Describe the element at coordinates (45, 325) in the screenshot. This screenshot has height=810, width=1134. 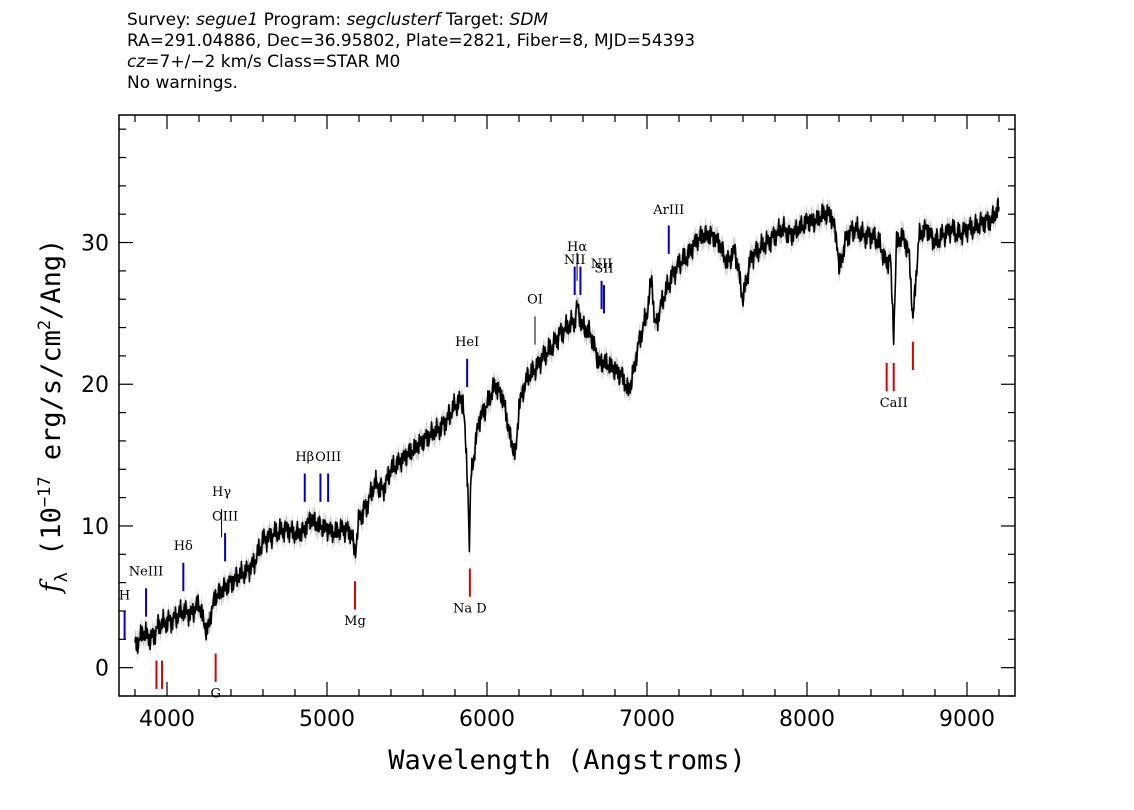
I see `y-axis-title-part: 2` at that location.